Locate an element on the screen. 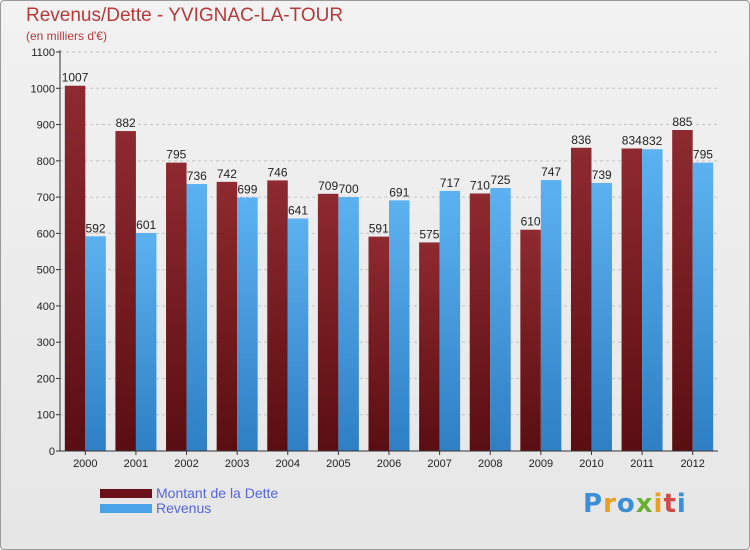  x-tick-label: 2007 is located at coordinates (439, 464).